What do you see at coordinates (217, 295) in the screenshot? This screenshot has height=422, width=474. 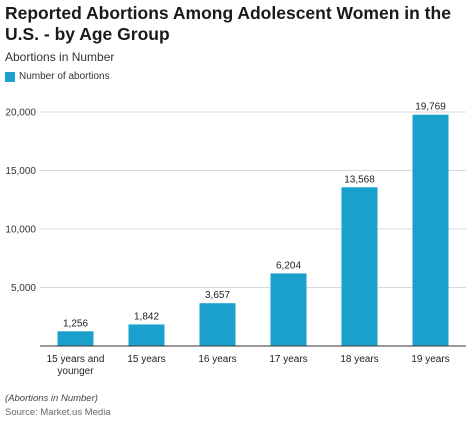 I see `data-label: 3,657` at bounding box center [217, 295].